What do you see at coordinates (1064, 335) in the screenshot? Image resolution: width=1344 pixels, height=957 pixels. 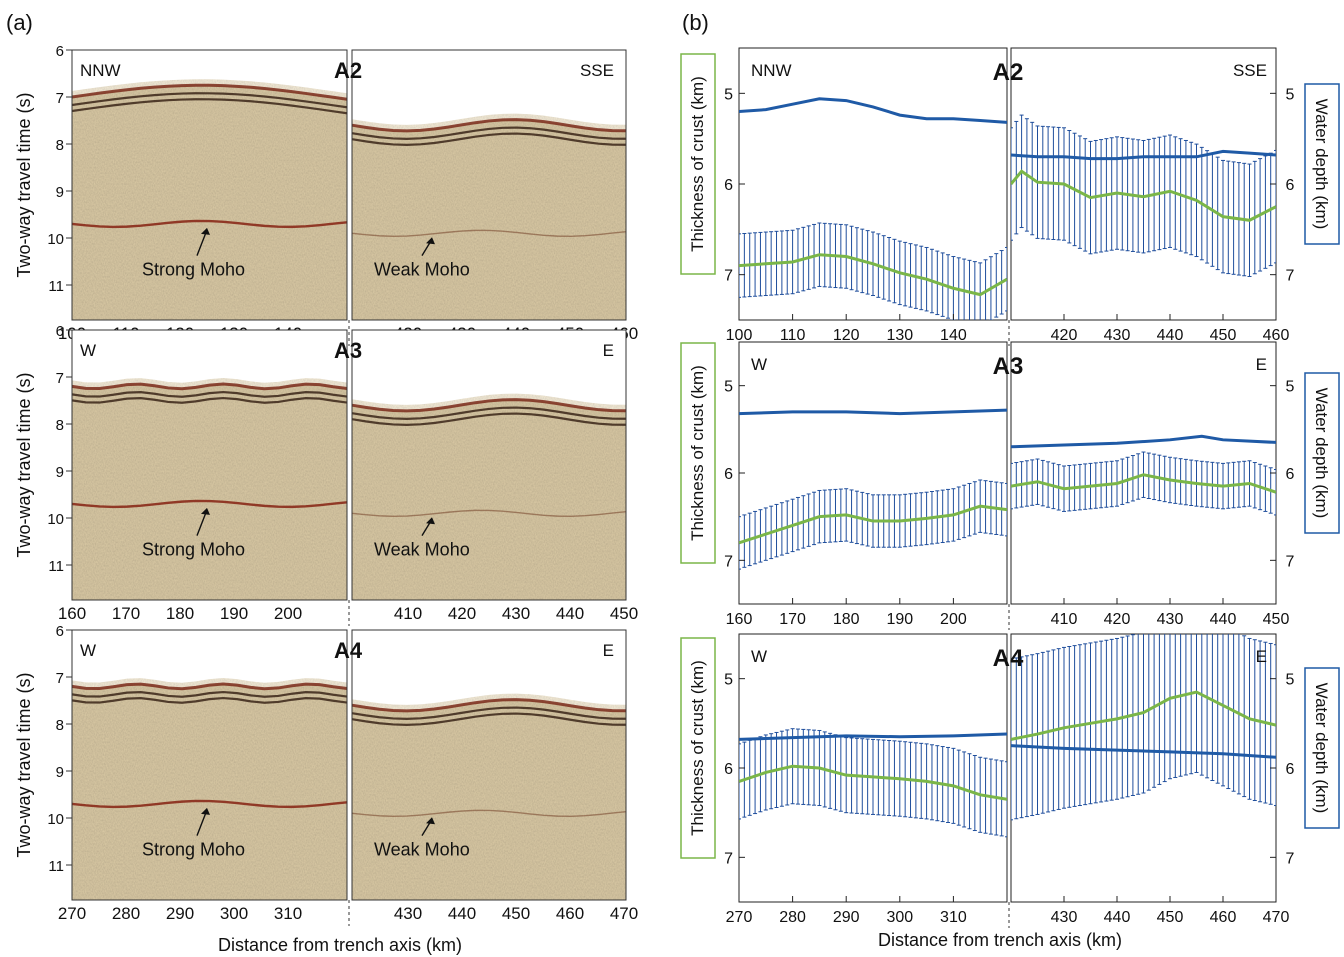 I see `x-tick-label: 420` at bounding box center [1064, 335].